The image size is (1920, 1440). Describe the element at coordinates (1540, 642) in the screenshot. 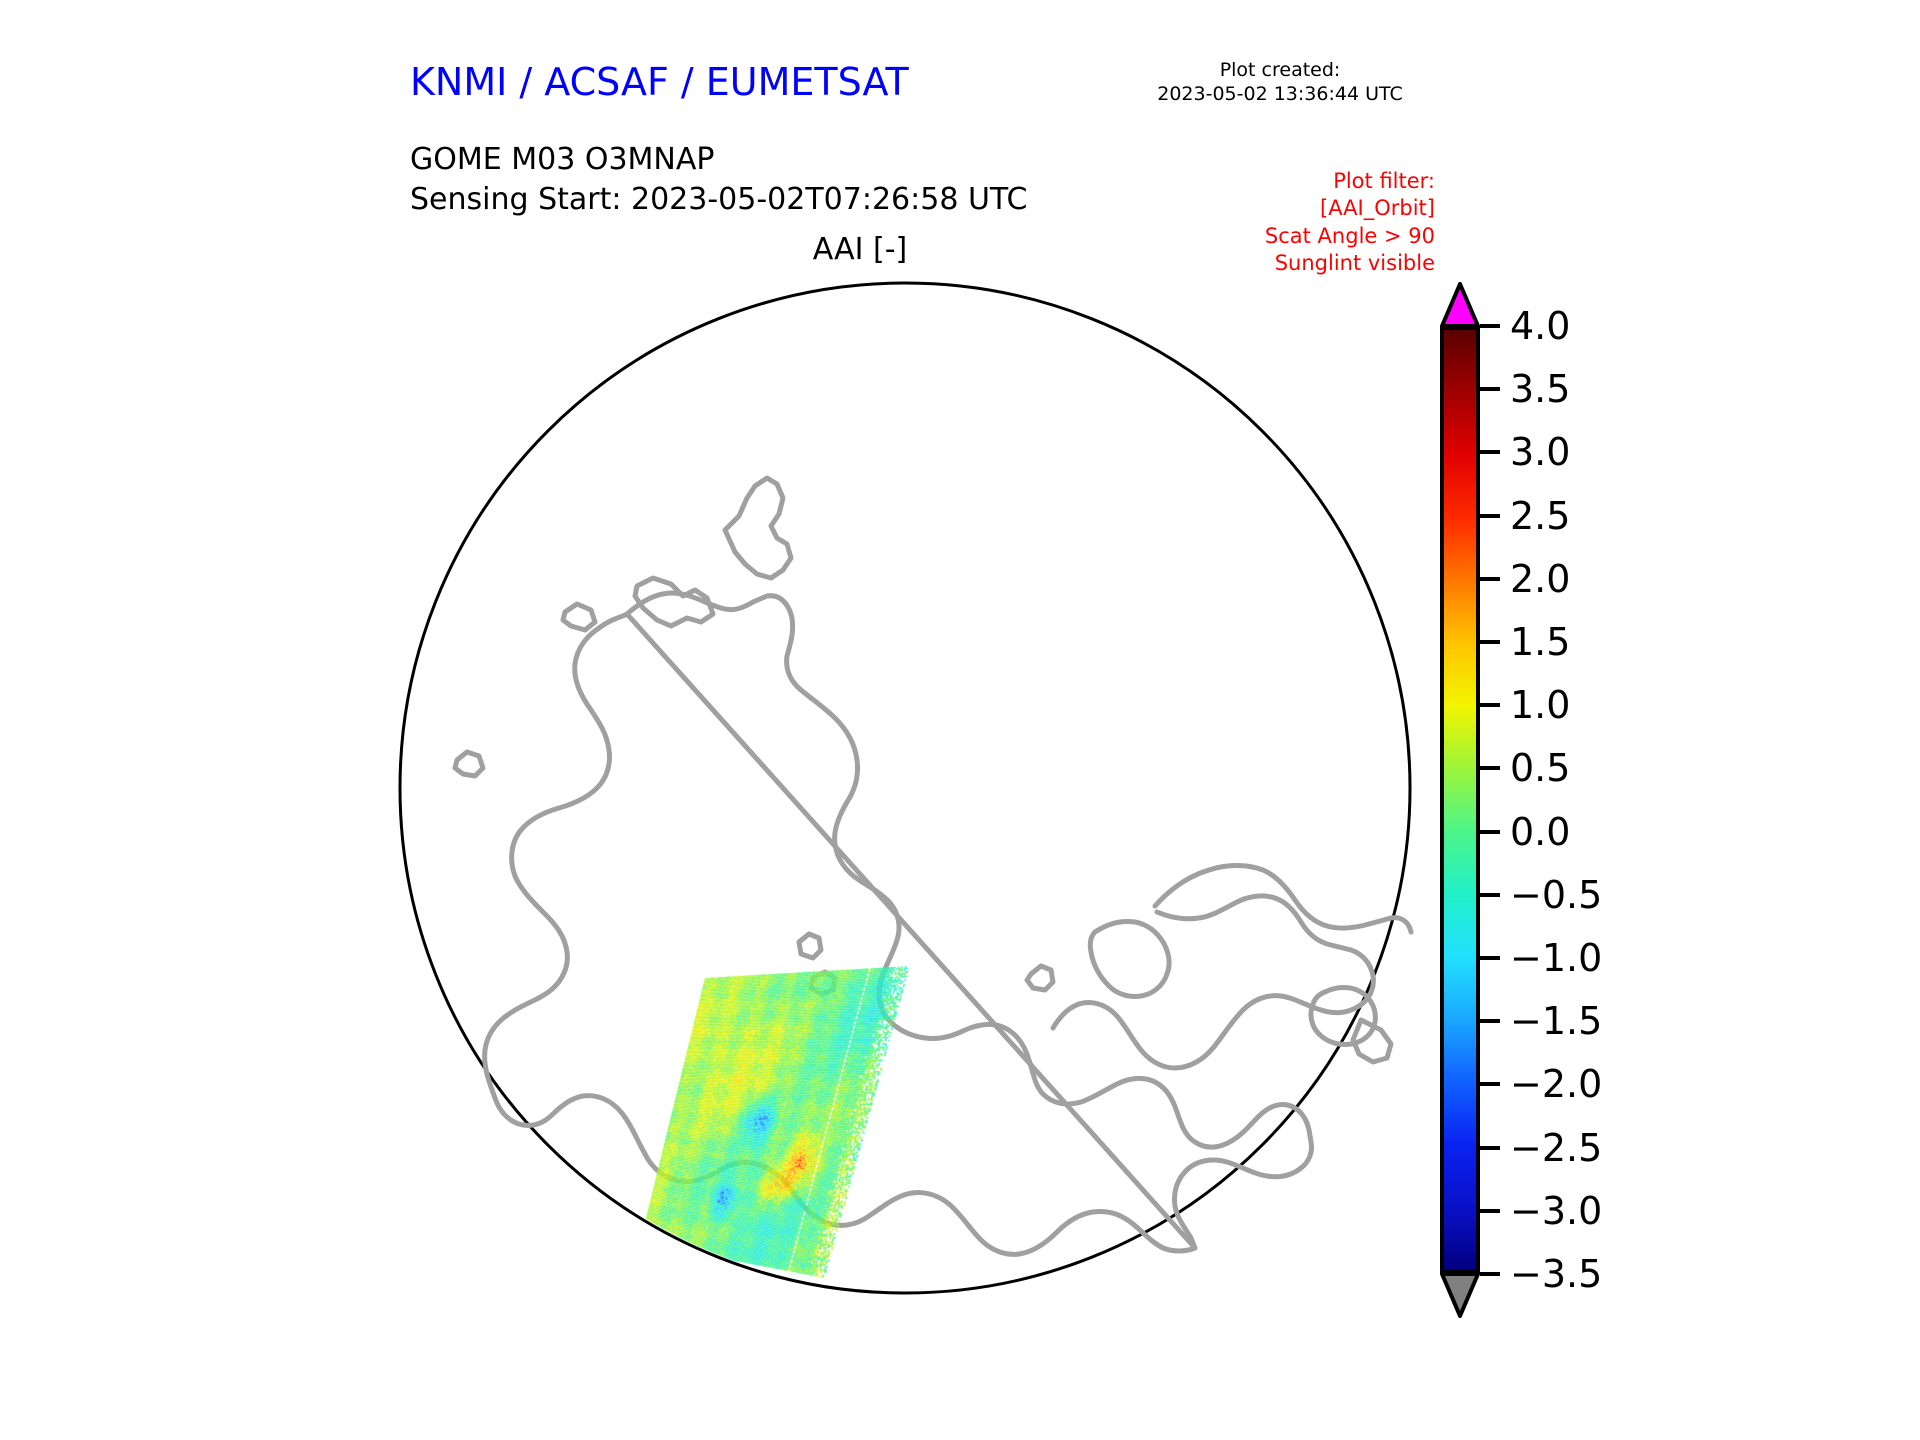

I see `colorbar-tick-label: 1.5` at that location.